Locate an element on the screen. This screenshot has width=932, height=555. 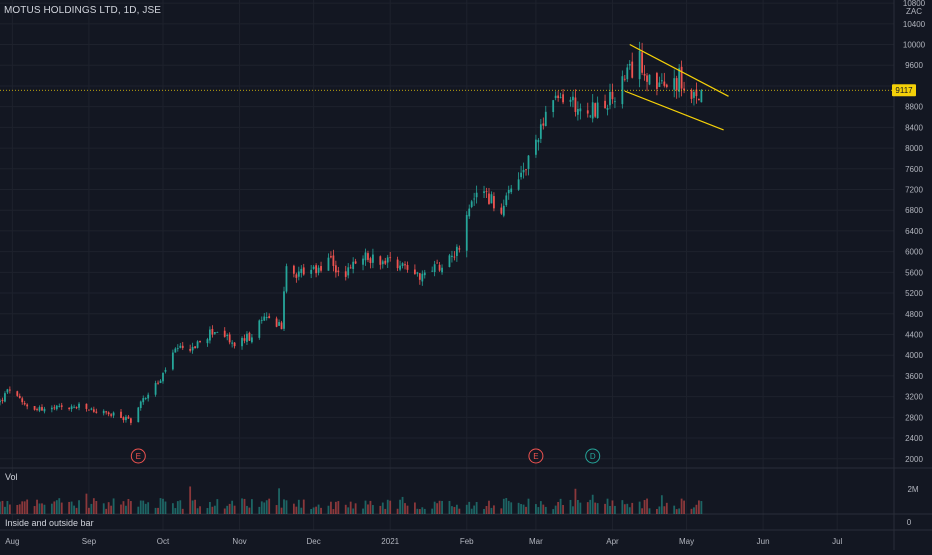
y-tick-label: 2400 is located at coordinates (914, 438).